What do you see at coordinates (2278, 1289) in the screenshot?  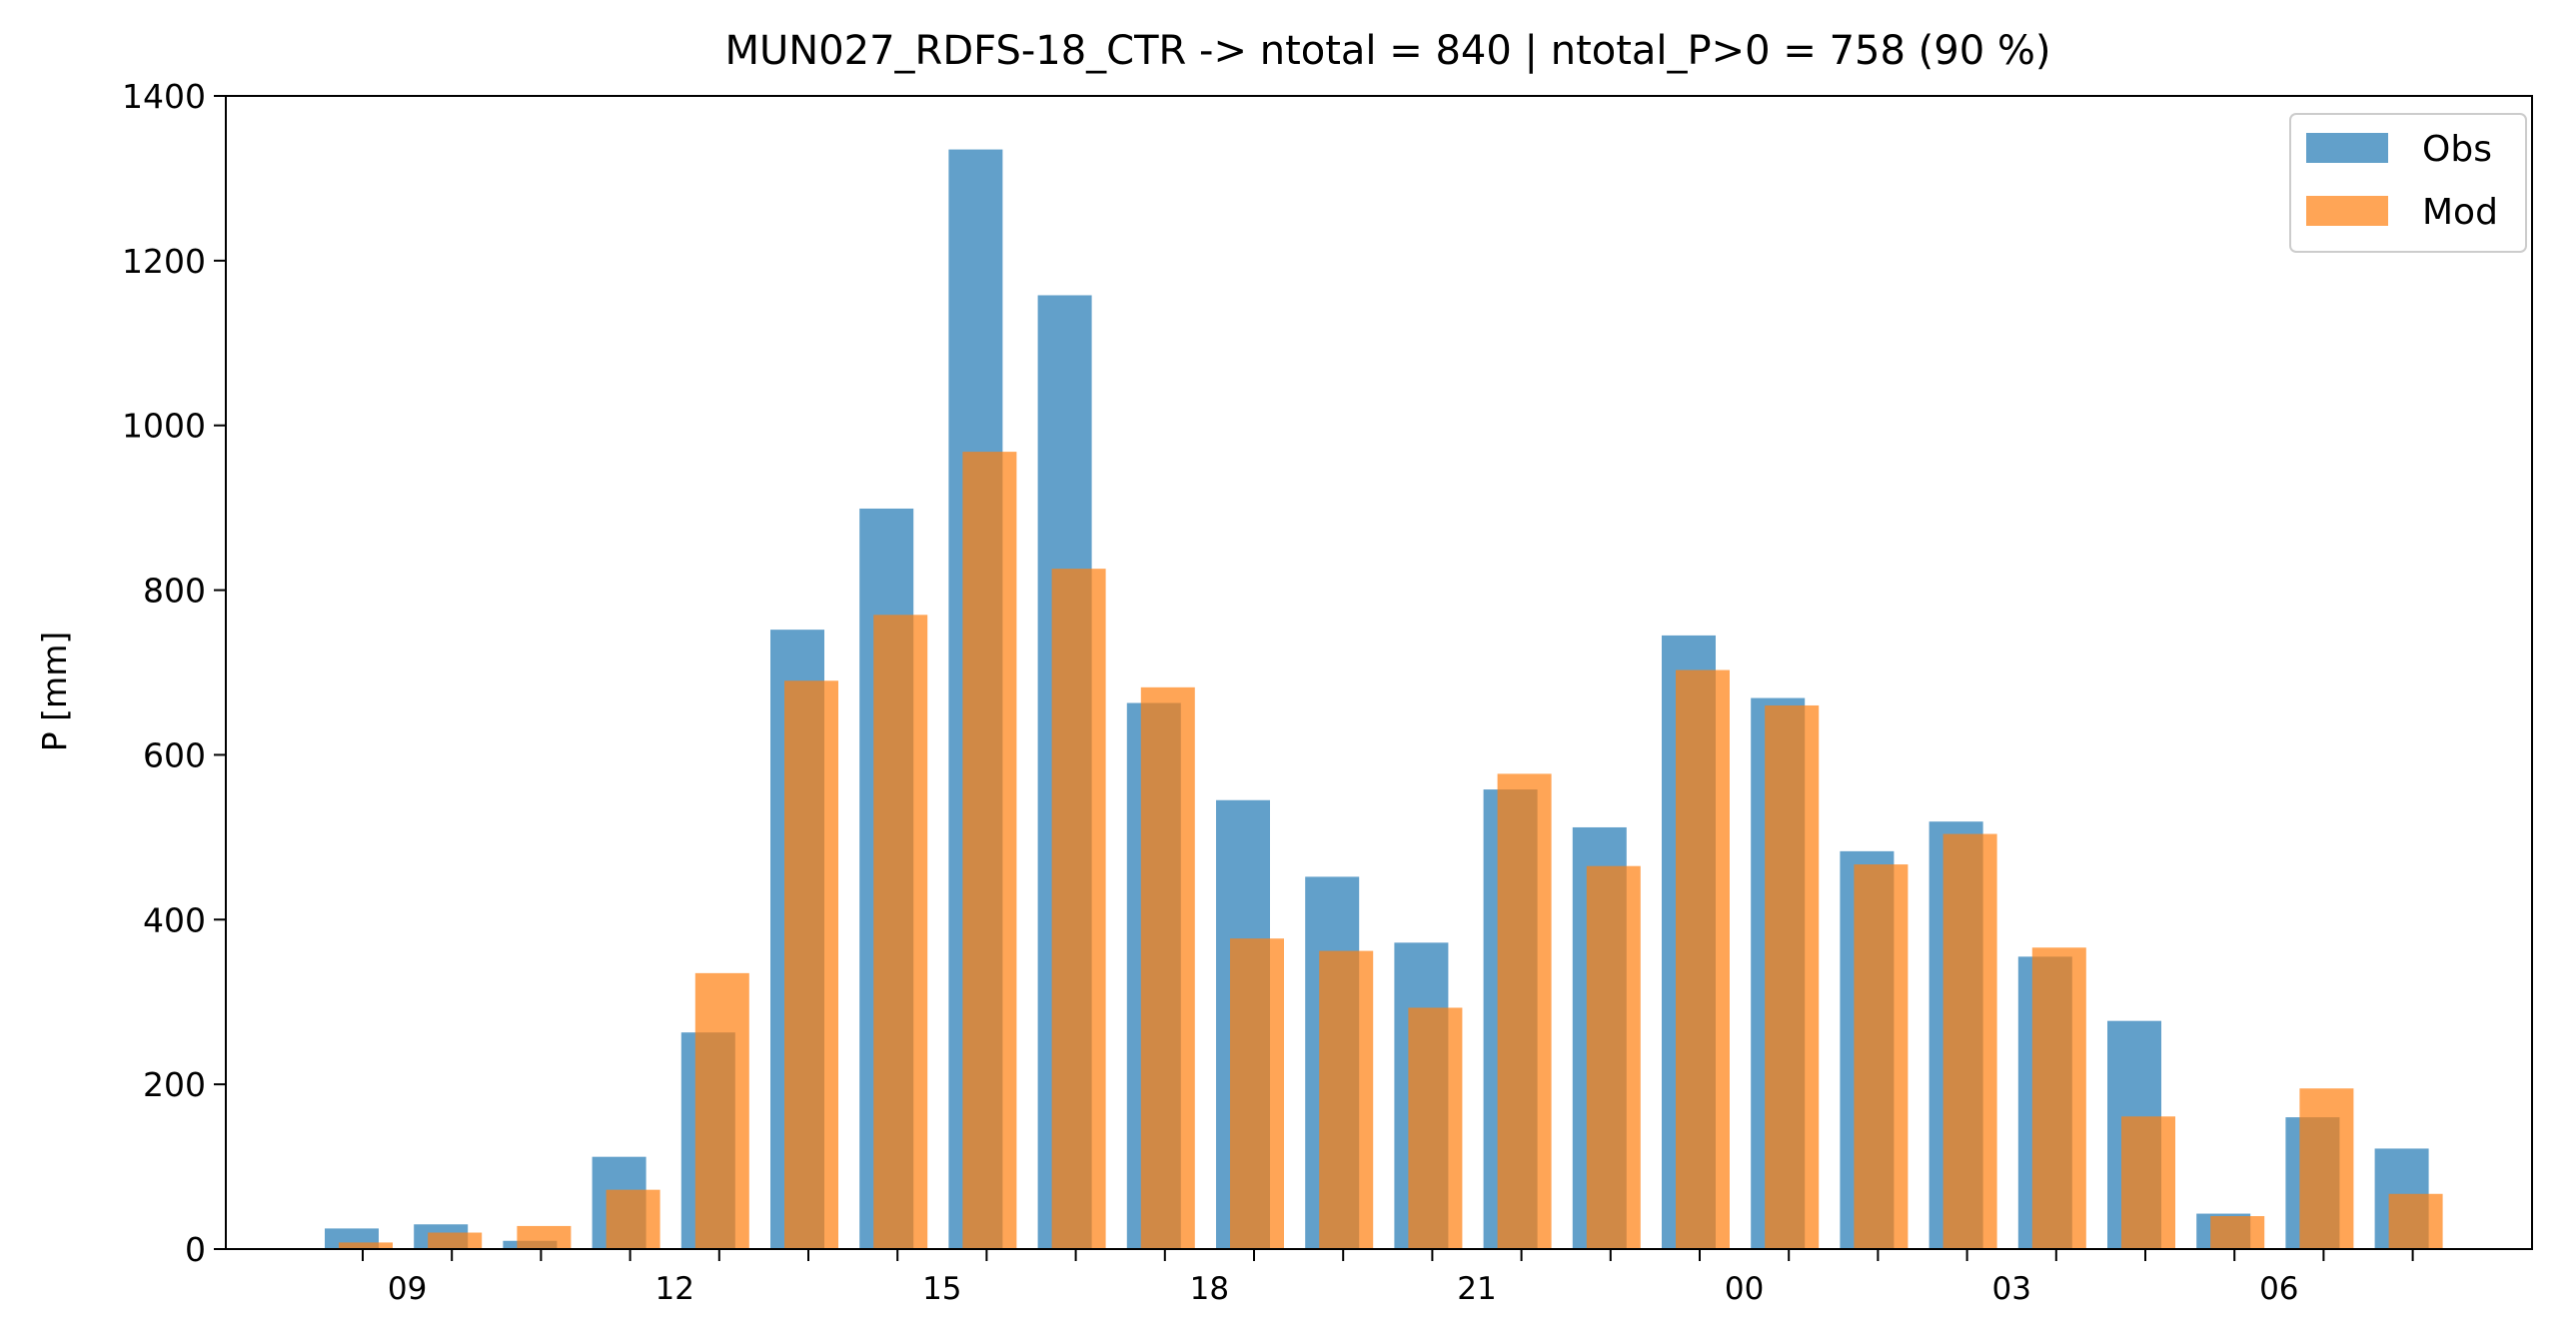 I see `x-tick-label: 06` at bounding box center [2278, 1289].